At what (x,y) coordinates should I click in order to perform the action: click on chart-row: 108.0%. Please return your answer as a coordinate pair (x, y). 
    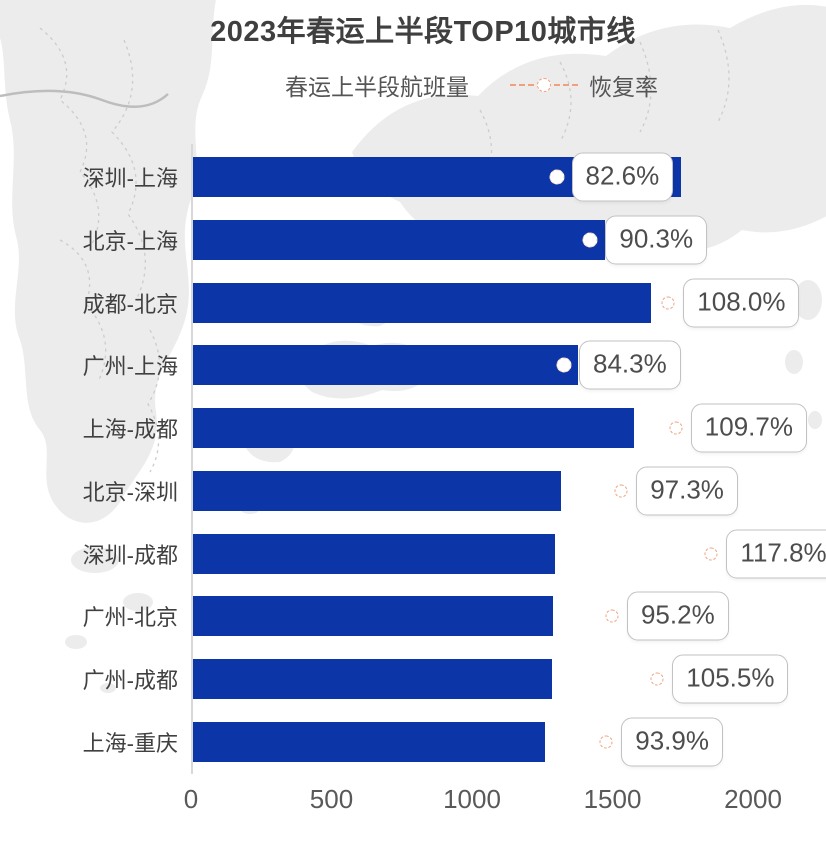
    Looking at the image, I should click on (495, 302).